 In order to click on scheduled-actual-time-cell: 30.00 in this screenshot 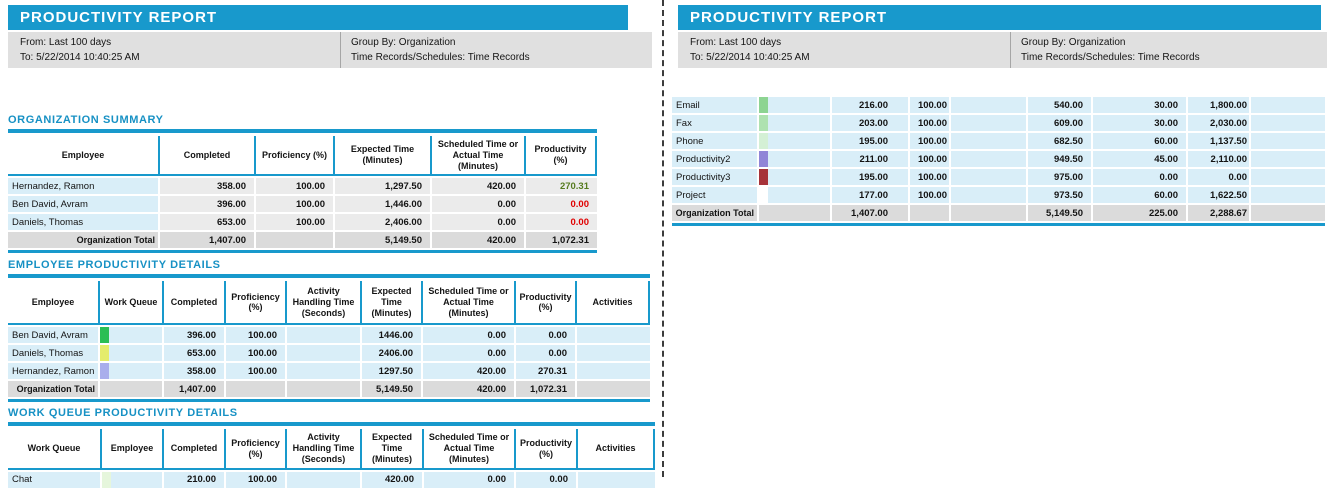, I will do `click(1138, 123)`.